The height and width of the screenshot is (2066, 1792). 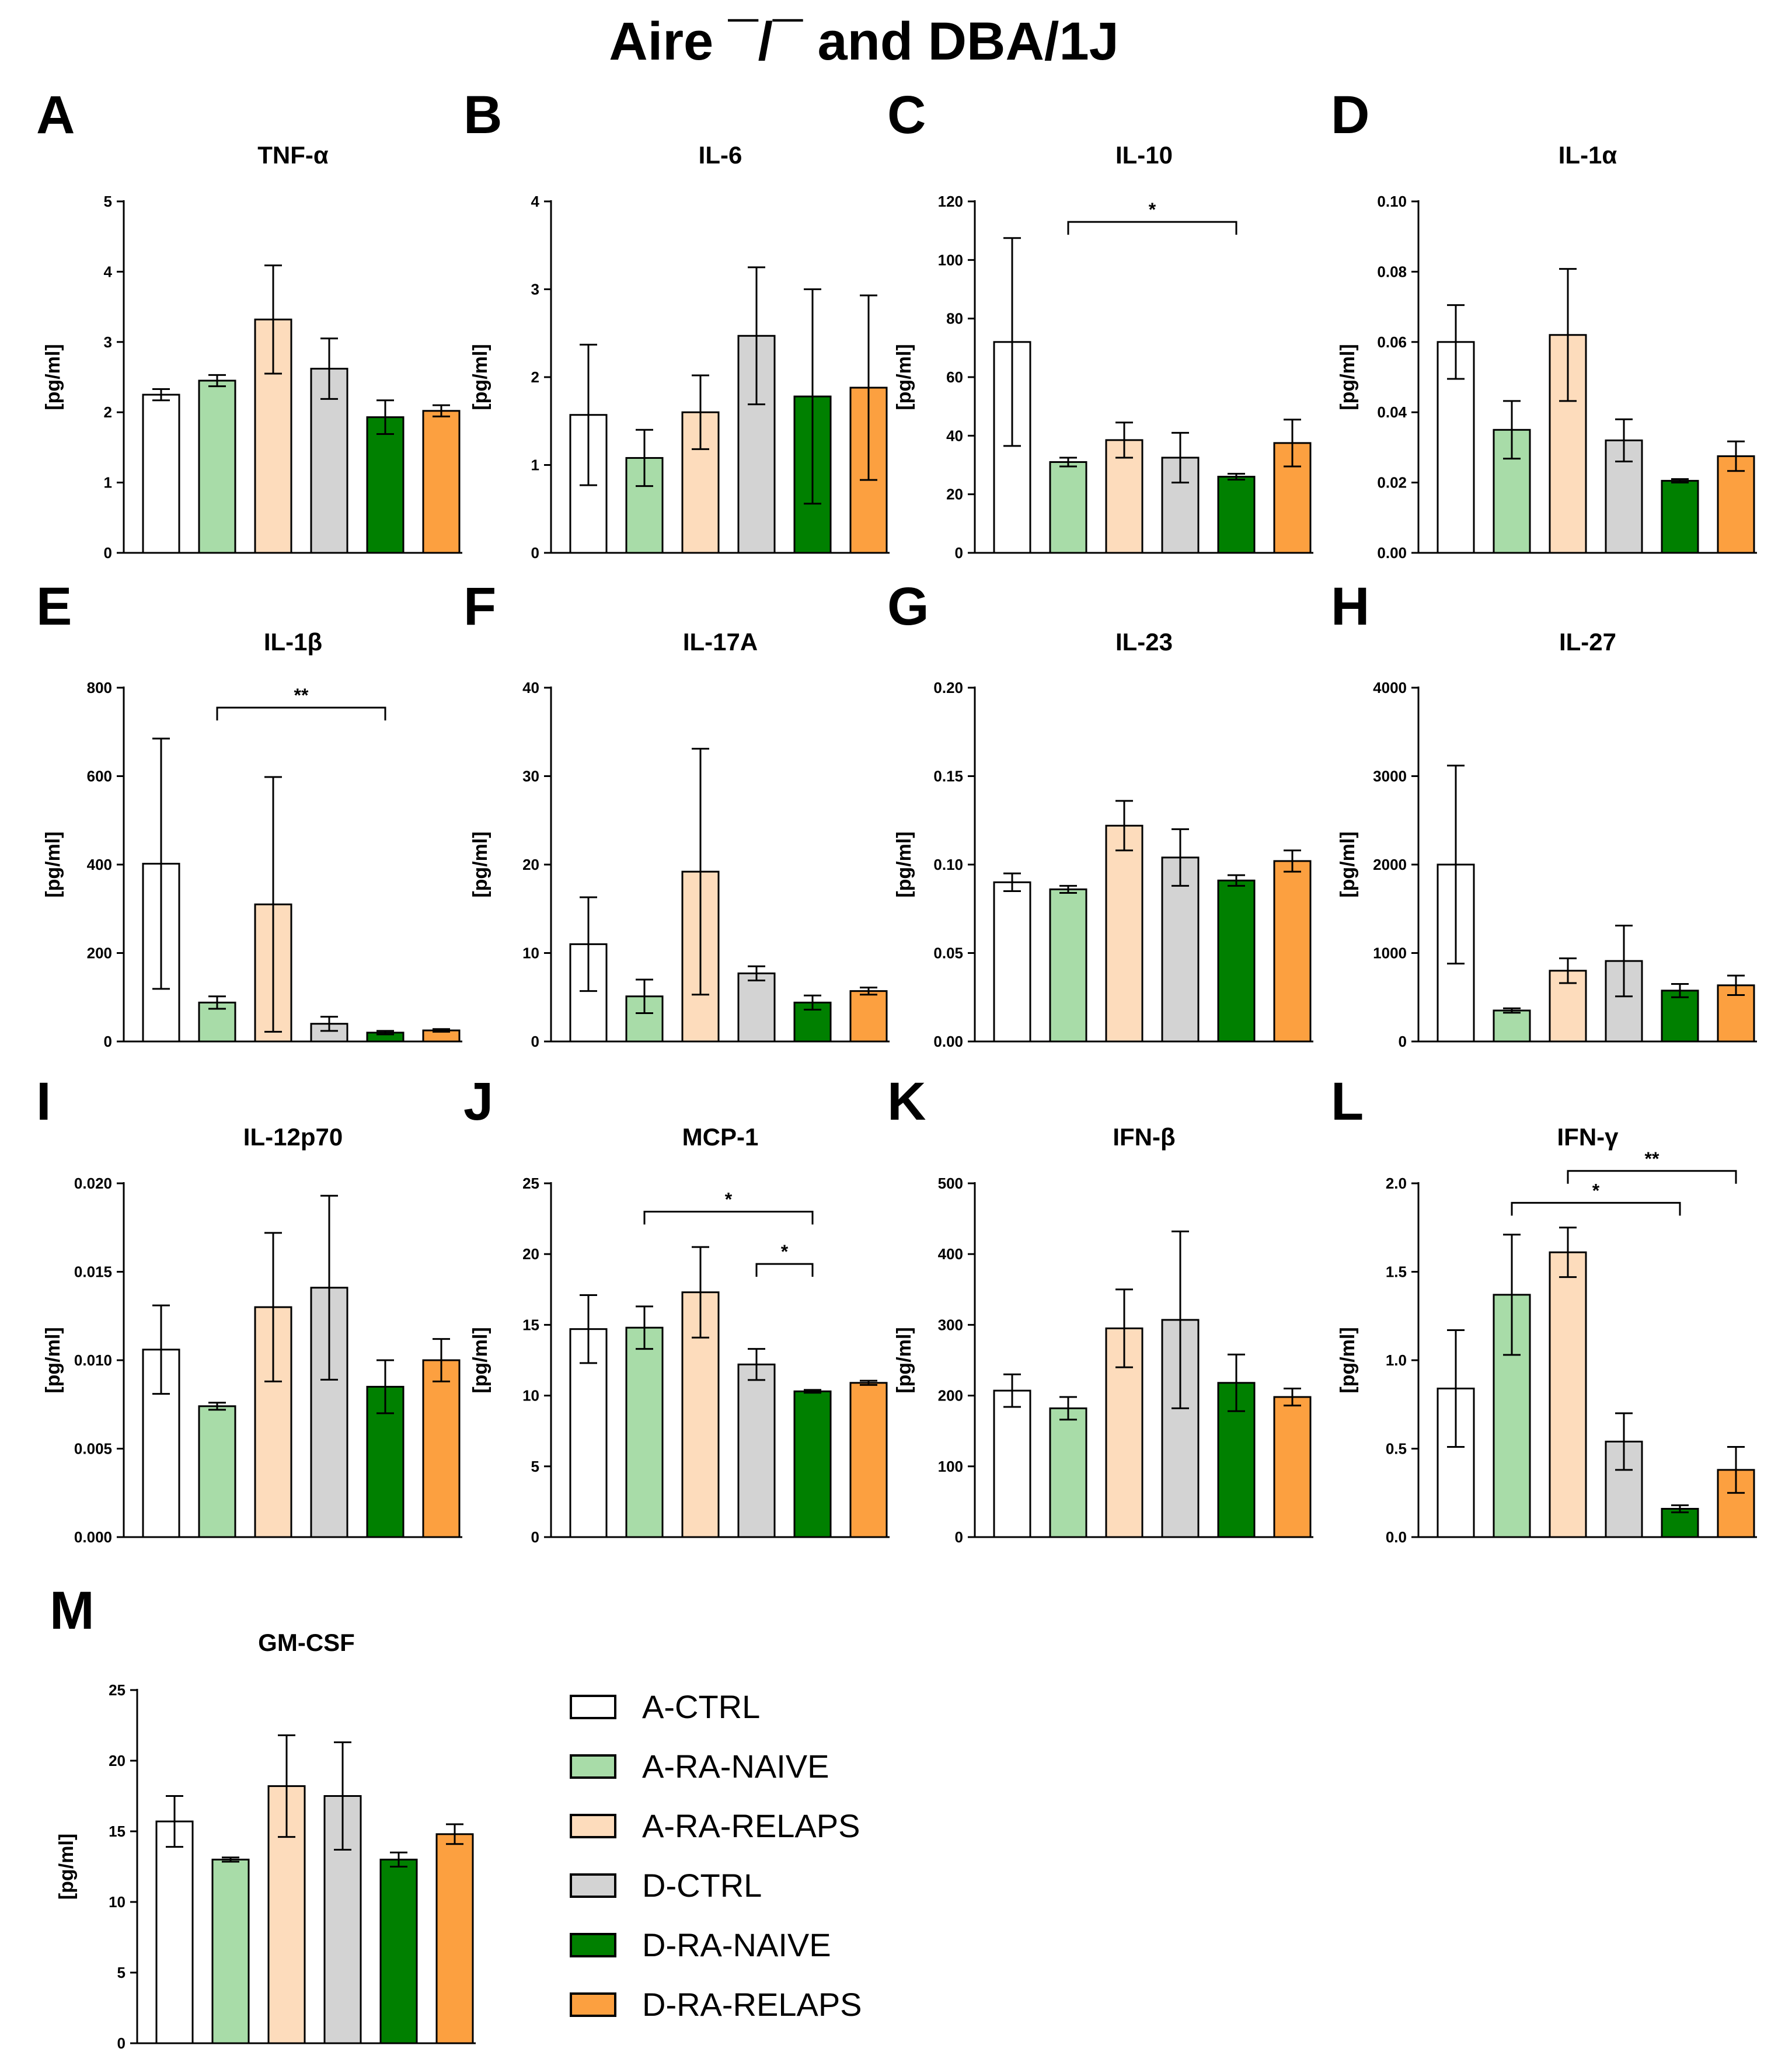 I want to click on panel-letter: F, so click(x=479, y=606).